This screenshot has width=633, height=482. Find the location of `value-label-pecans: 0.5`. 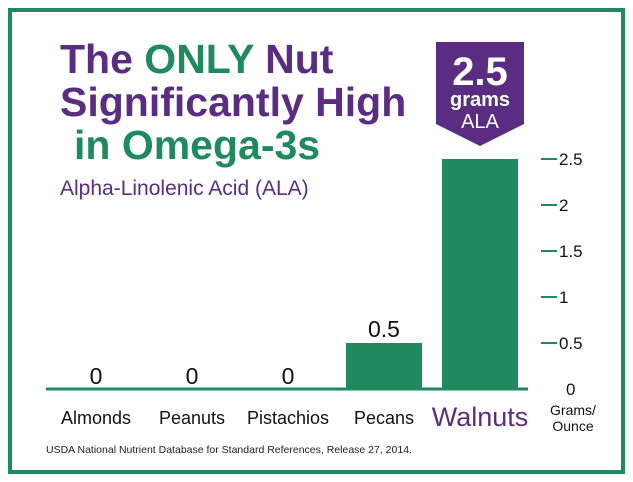

value-label-pecans: 0.5 is located at coordinates (384, 329).